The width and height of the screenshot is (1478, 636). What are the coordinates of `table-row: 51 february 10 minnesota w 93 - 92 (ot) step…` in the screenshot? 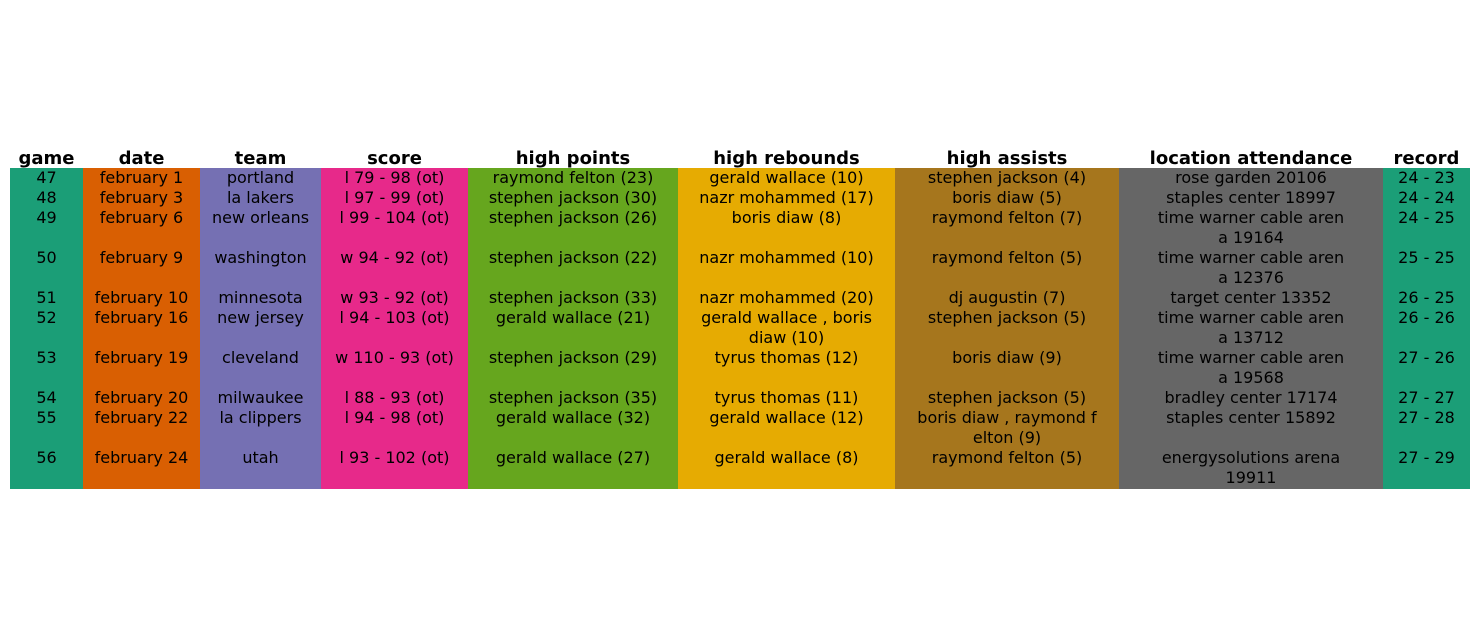 It's located at (745, 297).